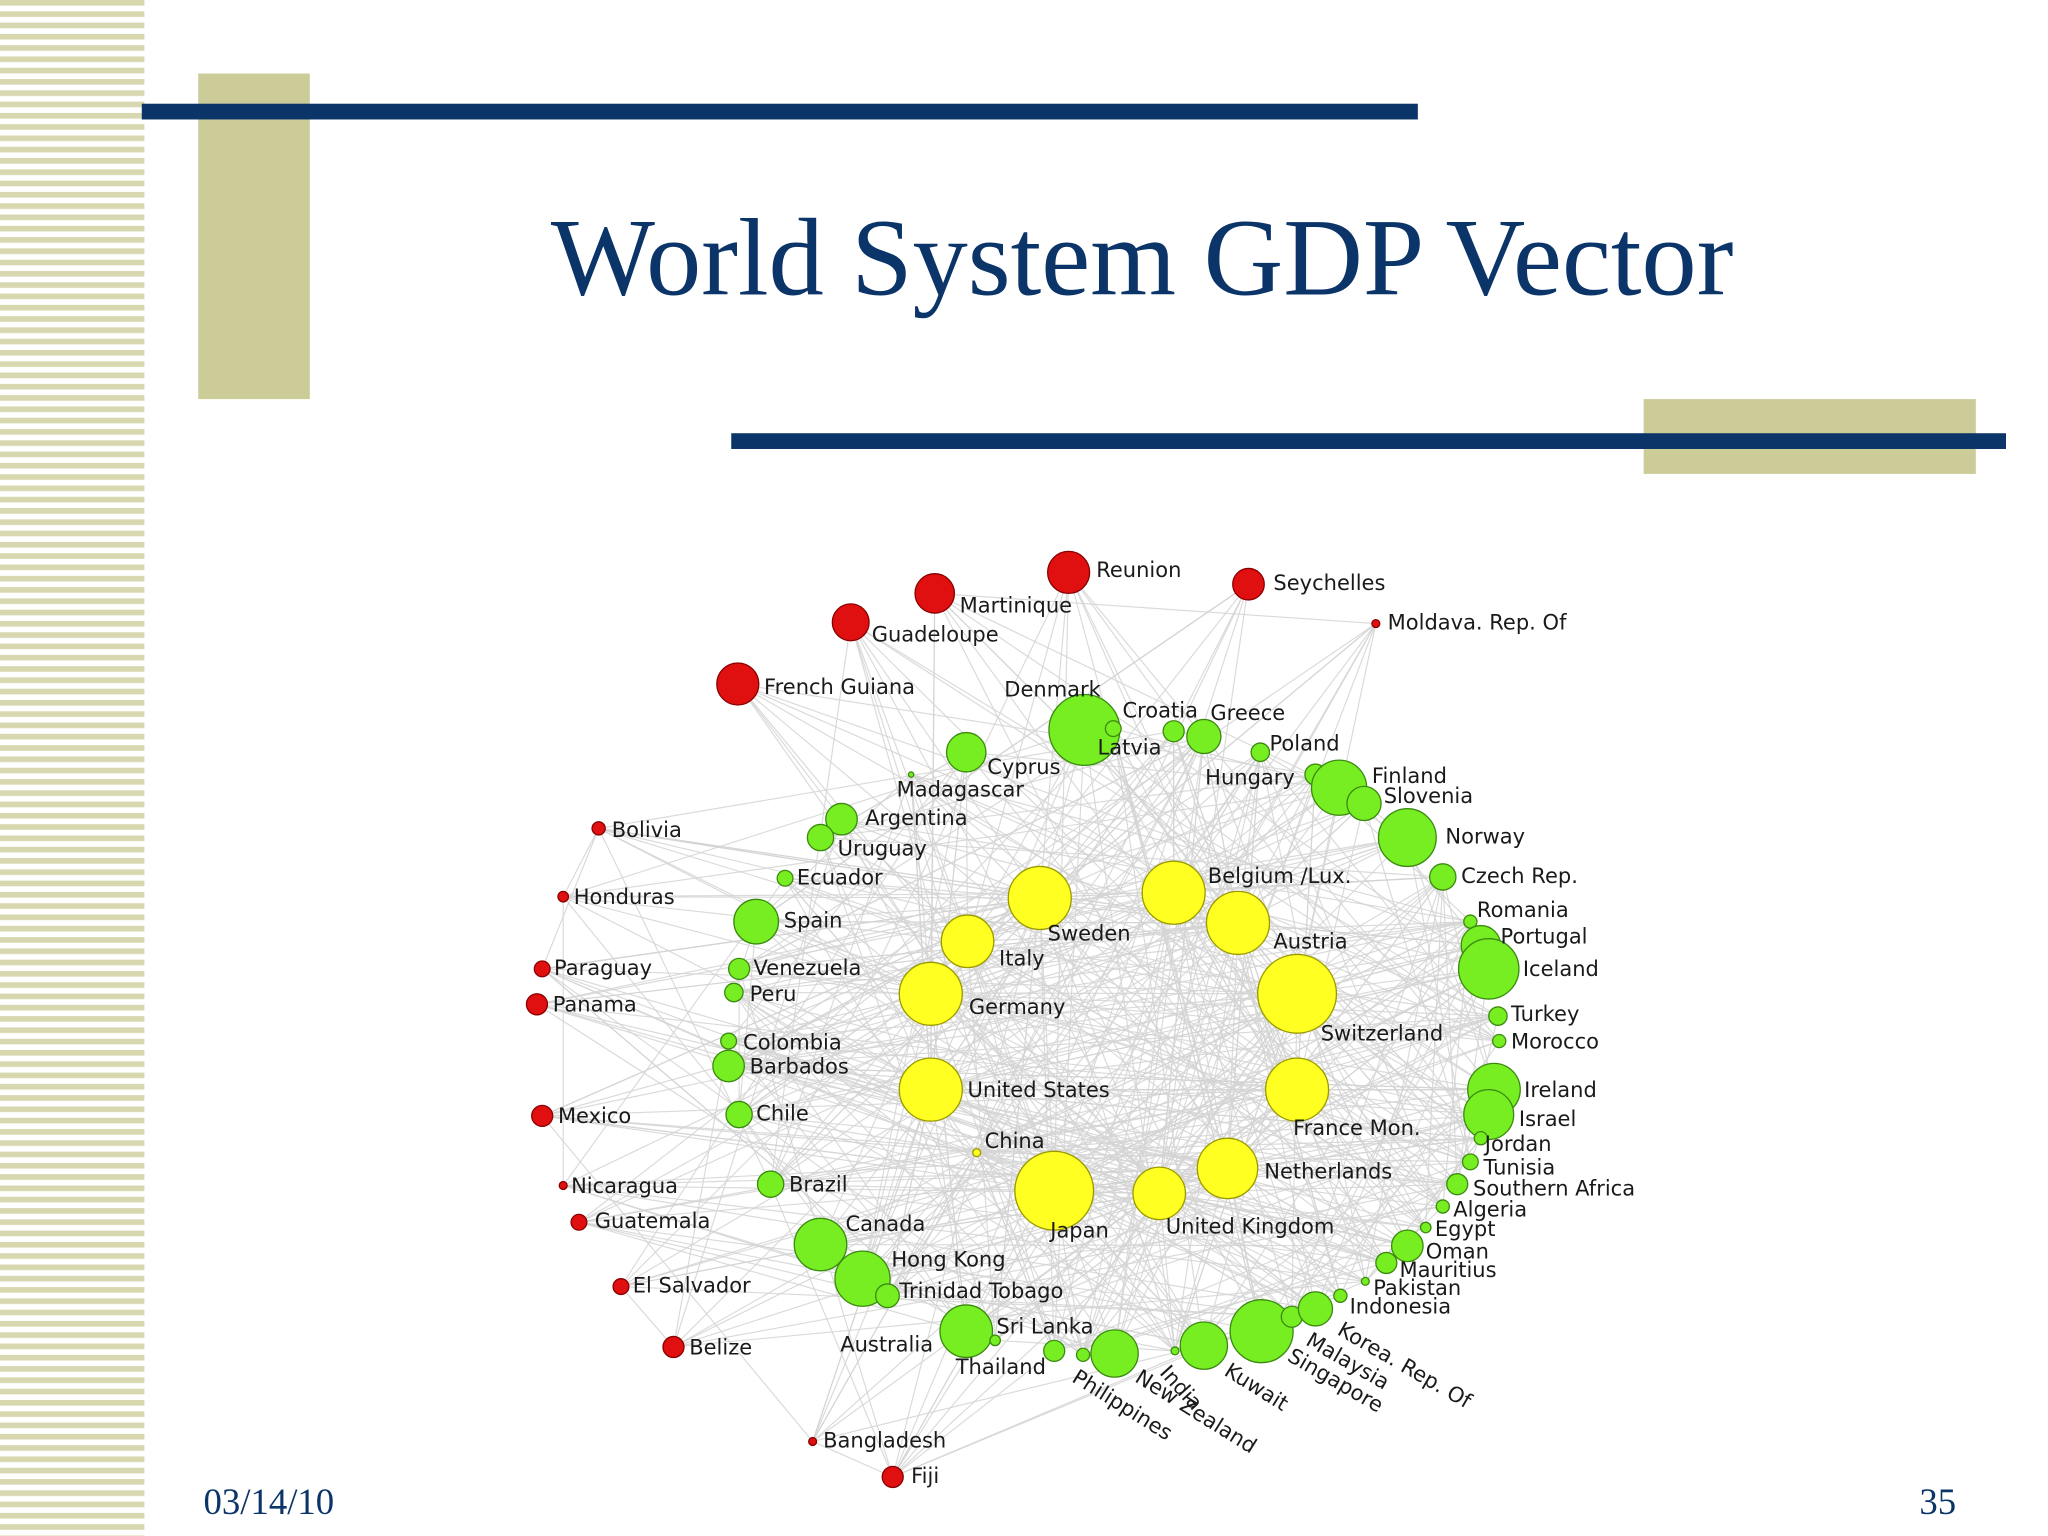  What do you see at coordinates (1368, 441) in the screenshot?
I see `rule-bottom` at bounding box center [1368, 441].